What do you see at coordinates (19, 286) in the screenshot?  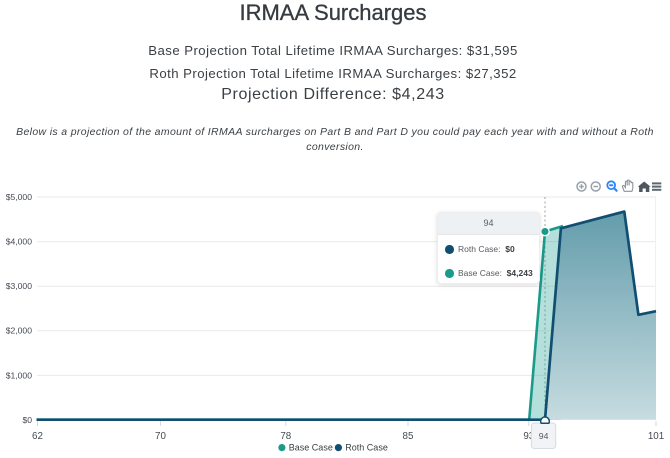 I see `svg-text: $3,000` at bounding box center [19, 286].